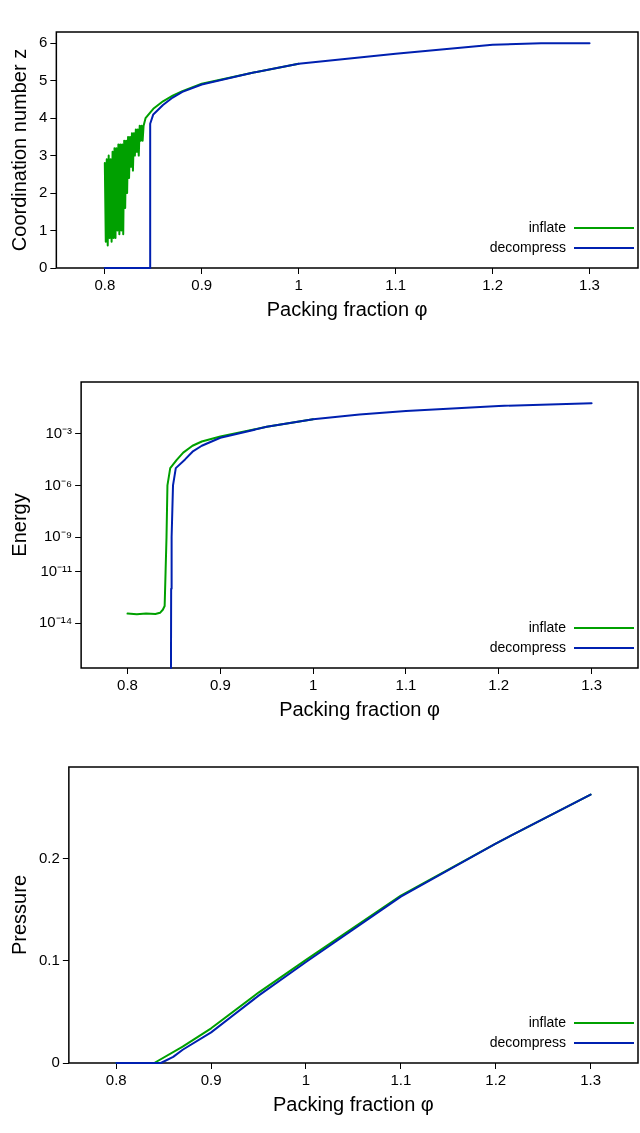 Image resolution: width=640 pixels, height=1133 pixels. Describe the element at coordinates (59, 432) in the screenshot. I see `y-tick-label: 10⁻³` at that location.